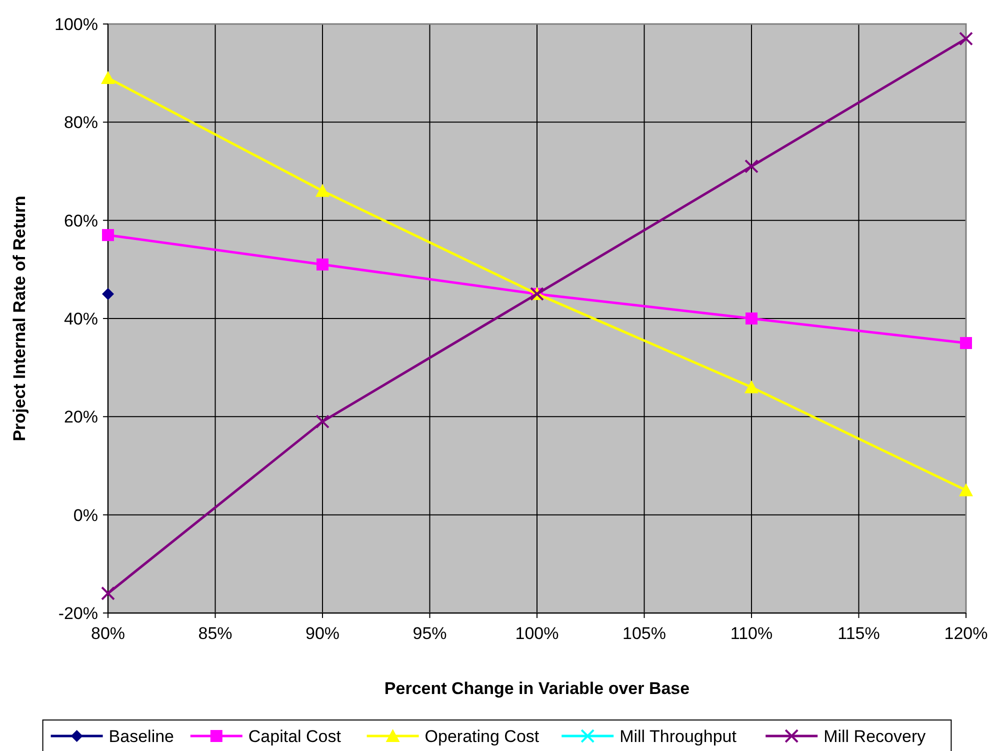 This screenshot has height=751, width=994. I want to click on legend-label: Mill Throughput, so click(678, 736).